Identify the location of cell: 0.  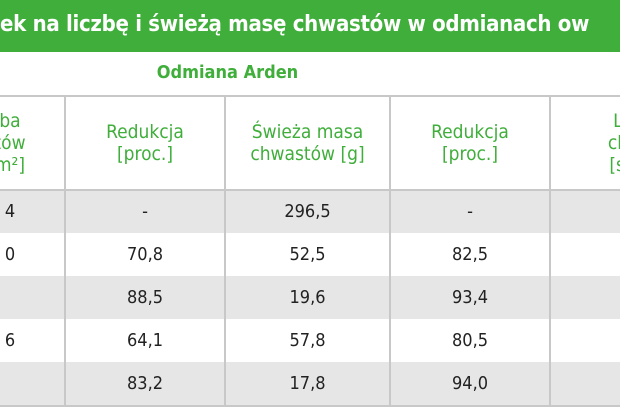
(10, 254).